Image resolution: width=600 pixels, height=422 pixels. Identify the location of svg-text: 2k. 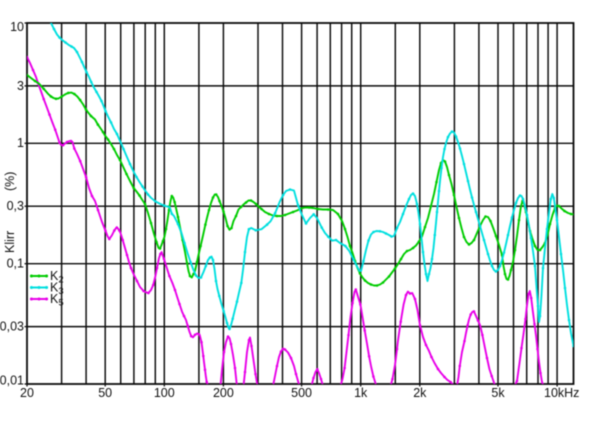
(420, 393).